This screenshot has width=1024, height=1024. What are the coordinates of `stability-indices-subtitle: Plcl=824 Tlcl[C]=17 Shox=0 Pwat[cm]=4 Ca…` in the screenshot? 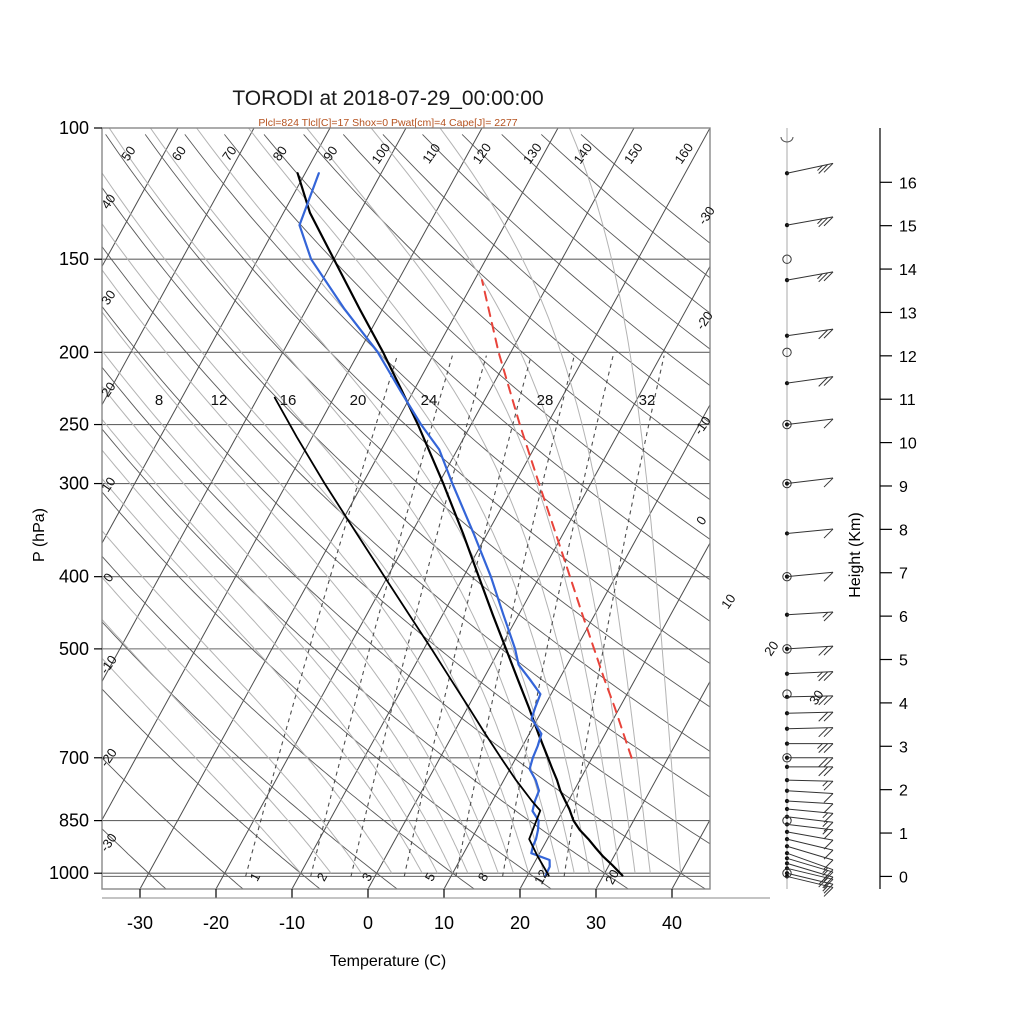 It's located at (387, 123).